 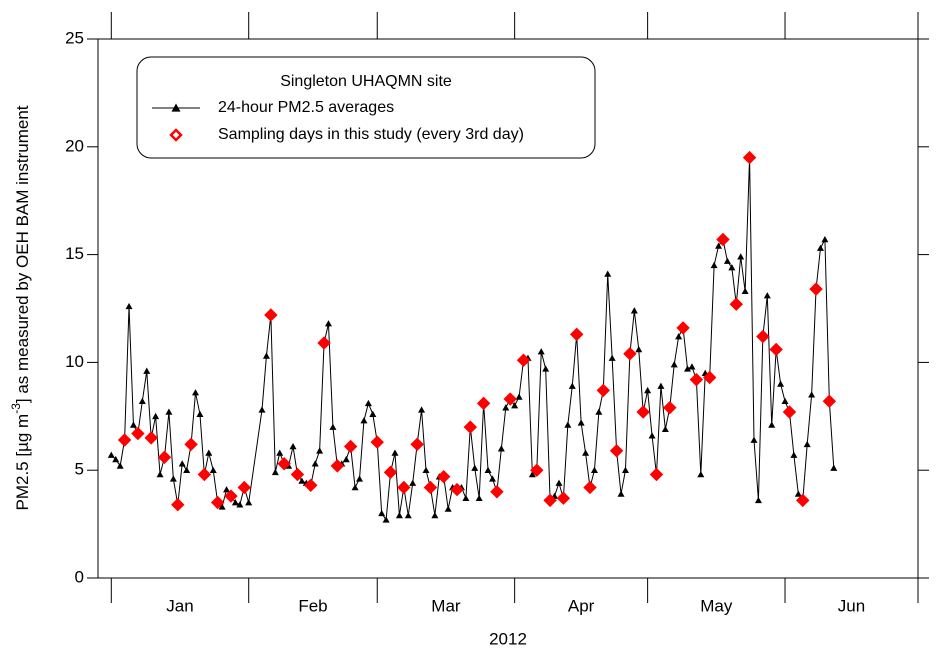 What do you see at coordinates (366, 81) in the screenshot?
I see `legend-title: Singleton UHAQMN site` at bounding box center [366, 81].